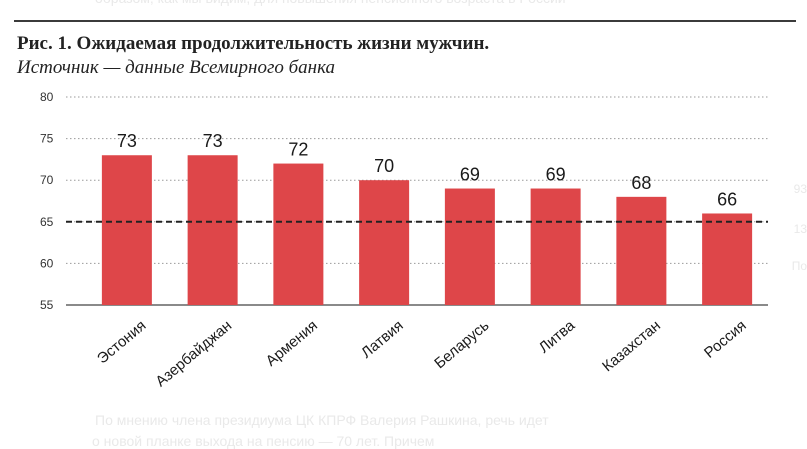 This screenshot has height=449, width=807. What do you see at coordinates (800, 189) in the screenshot?
I see `bleed-through-text-side: 93` at bounding box center [800, 189].